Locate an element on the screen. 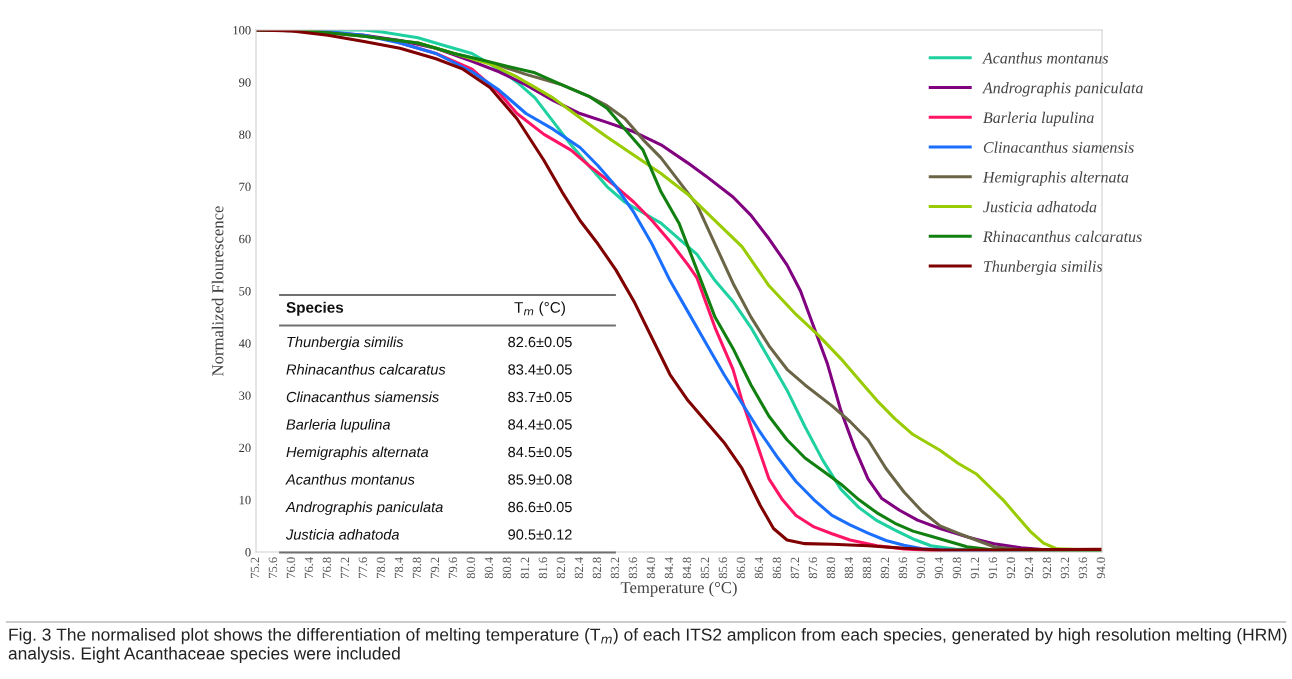  annotation: Thunbergia similis is located at coordinates (345, 343).